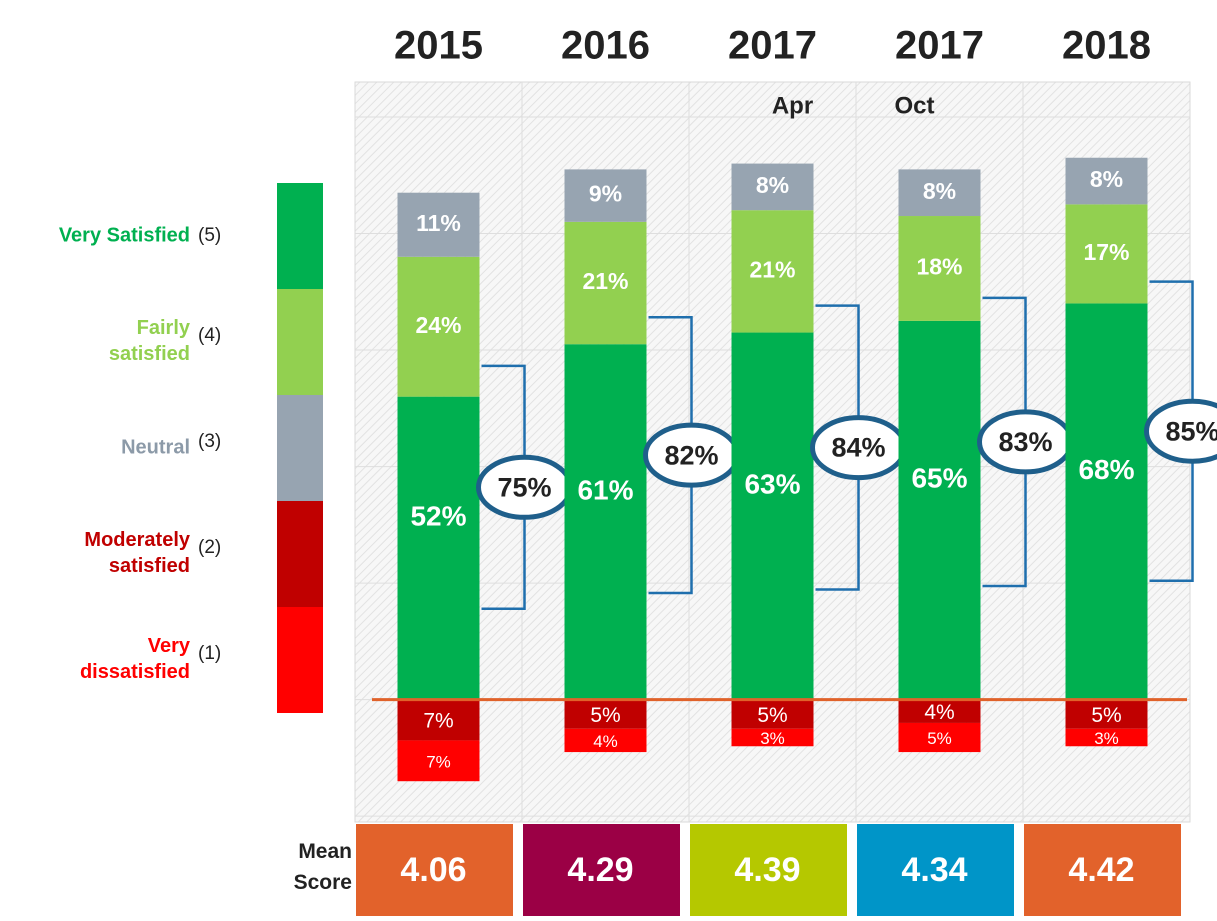  Describe the element at coordinates (438, 516) in the screenshot. I see `value-label: 52%` at that location.